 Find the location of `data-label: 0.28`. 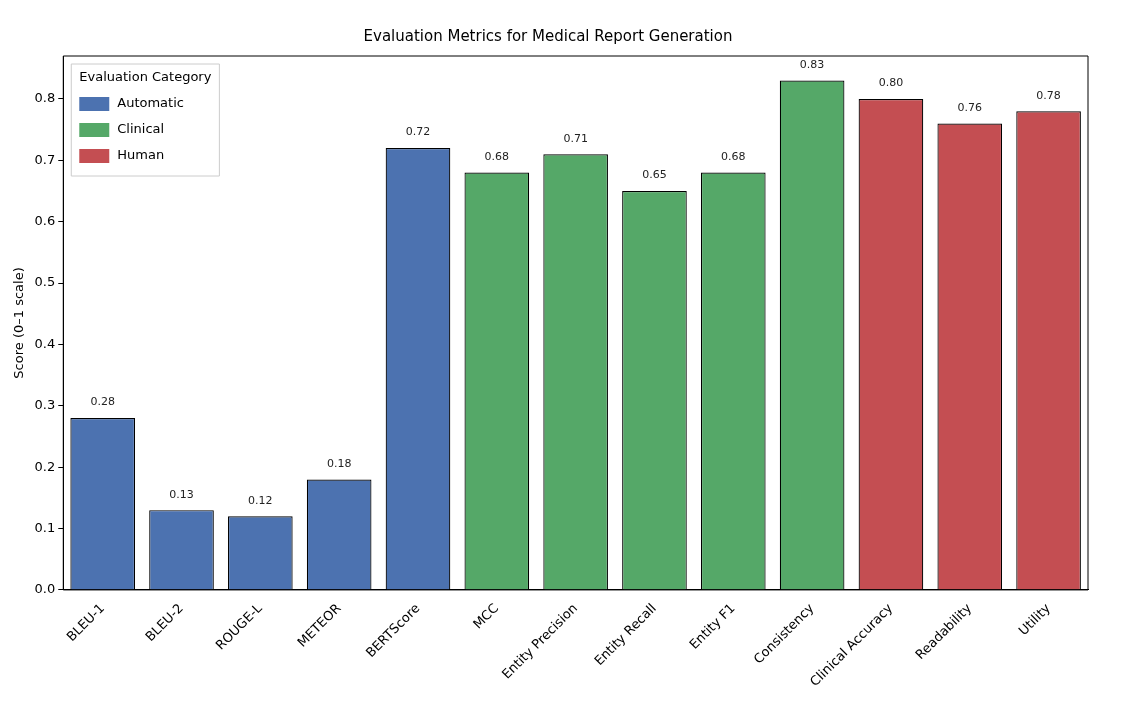

data-label: 0.28 is located at coordinates (102, 402).